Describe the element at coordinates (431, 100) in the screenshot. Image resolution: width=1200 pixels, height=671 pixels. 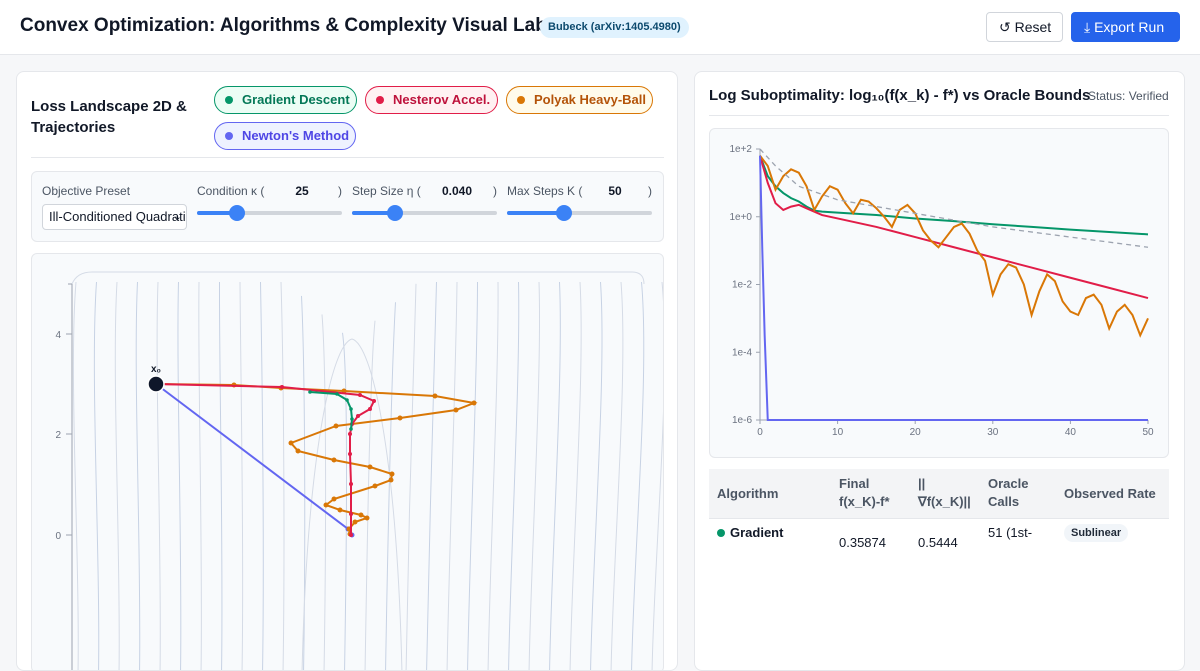
I see `algo-toggle-nesterov: Nesterov Accel.` at that location.